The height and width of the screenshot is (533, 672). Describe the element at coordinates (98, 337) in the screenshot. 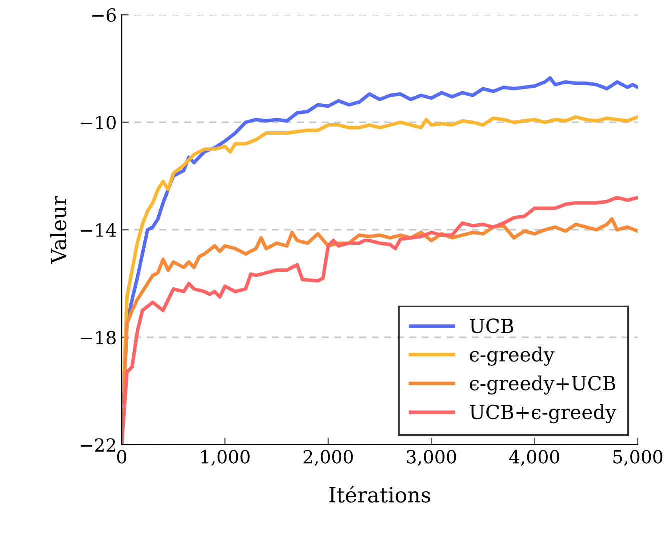

I see `y-tick-label: −18` at that location.